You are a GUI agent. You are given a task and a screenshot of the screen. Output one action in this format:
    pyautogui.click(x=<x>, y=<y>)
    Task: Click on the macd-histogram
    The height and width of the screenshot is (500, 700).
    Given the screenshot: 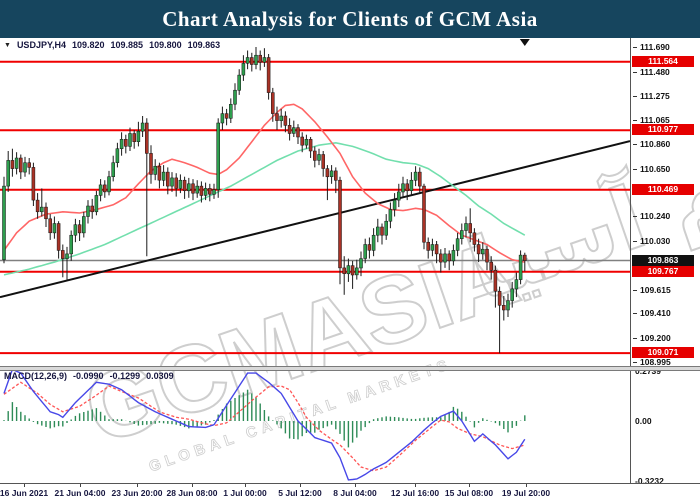 What is the action you would take?
    pyautogui.click(x=264, y=418)
    